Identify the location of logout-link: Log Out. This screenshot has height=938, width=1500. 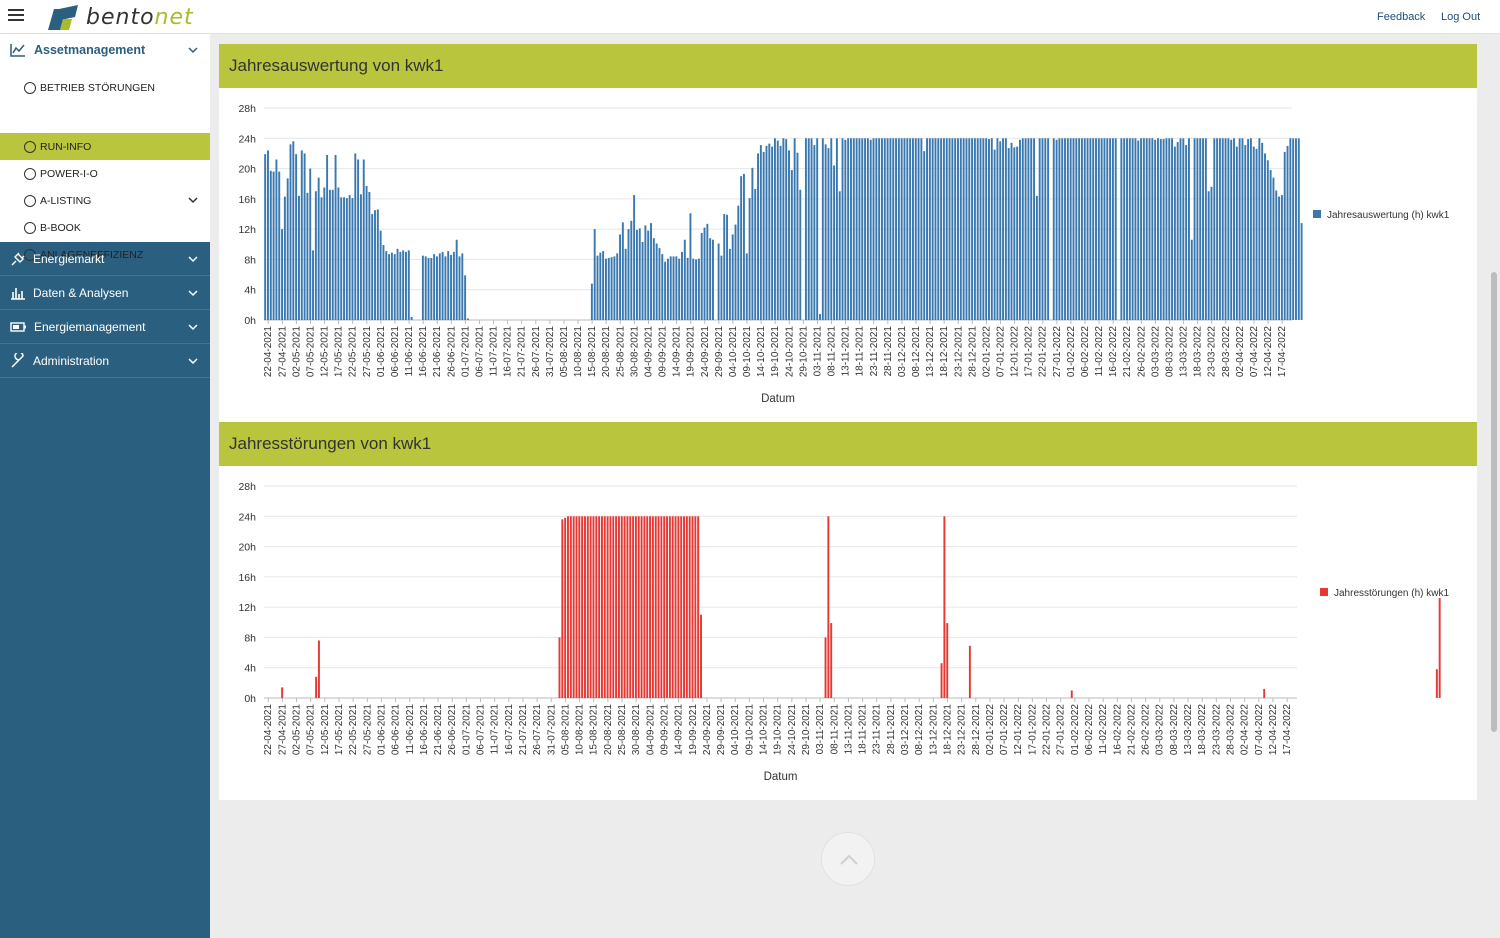
(1461, 17).